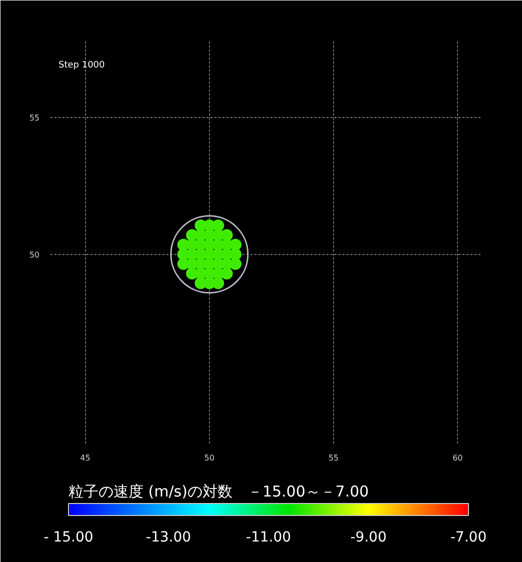 The width and height of the screenshot is (522, 562). I want to click on color-bar-title: 粒子の速度 (m/s)の対数 －15.00～－7.00, so click(218, 491).